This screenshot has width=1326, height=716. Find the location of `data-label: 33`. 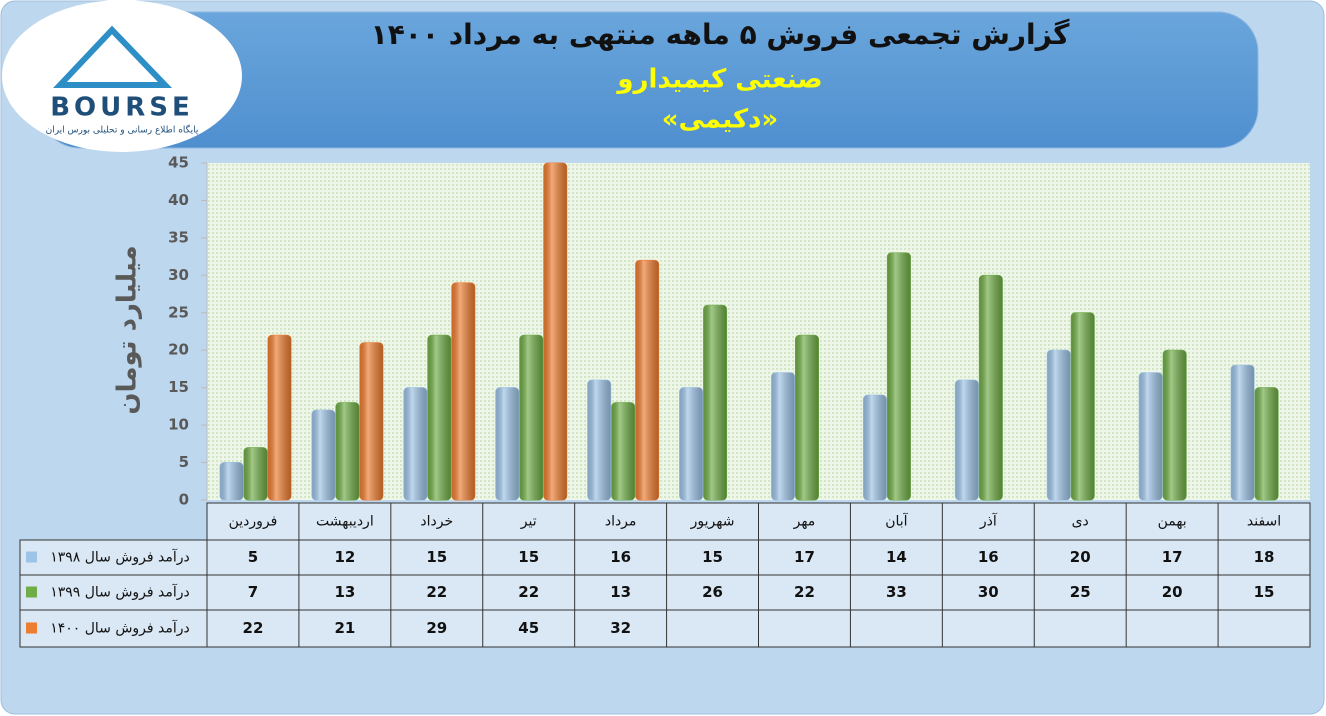

data-label: 33 is located at coordinates (896, 592).